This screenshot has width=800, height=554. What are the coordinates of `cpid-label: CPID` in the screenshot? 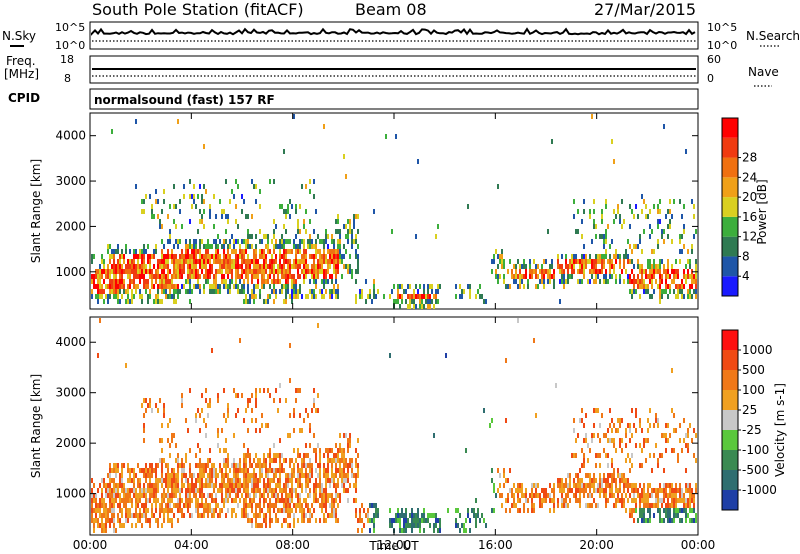 It's located at (24, 98).